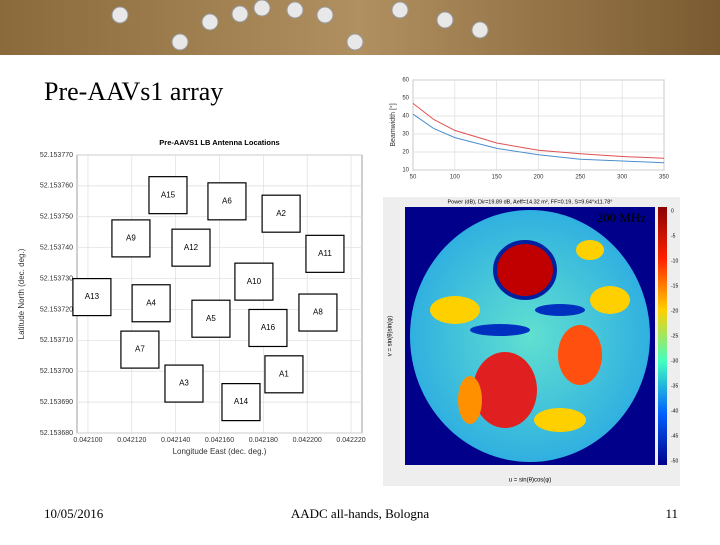  Describe the element at coordinates (674, 436) in the screenshot. I see `colorbar-label: -45` at that location.